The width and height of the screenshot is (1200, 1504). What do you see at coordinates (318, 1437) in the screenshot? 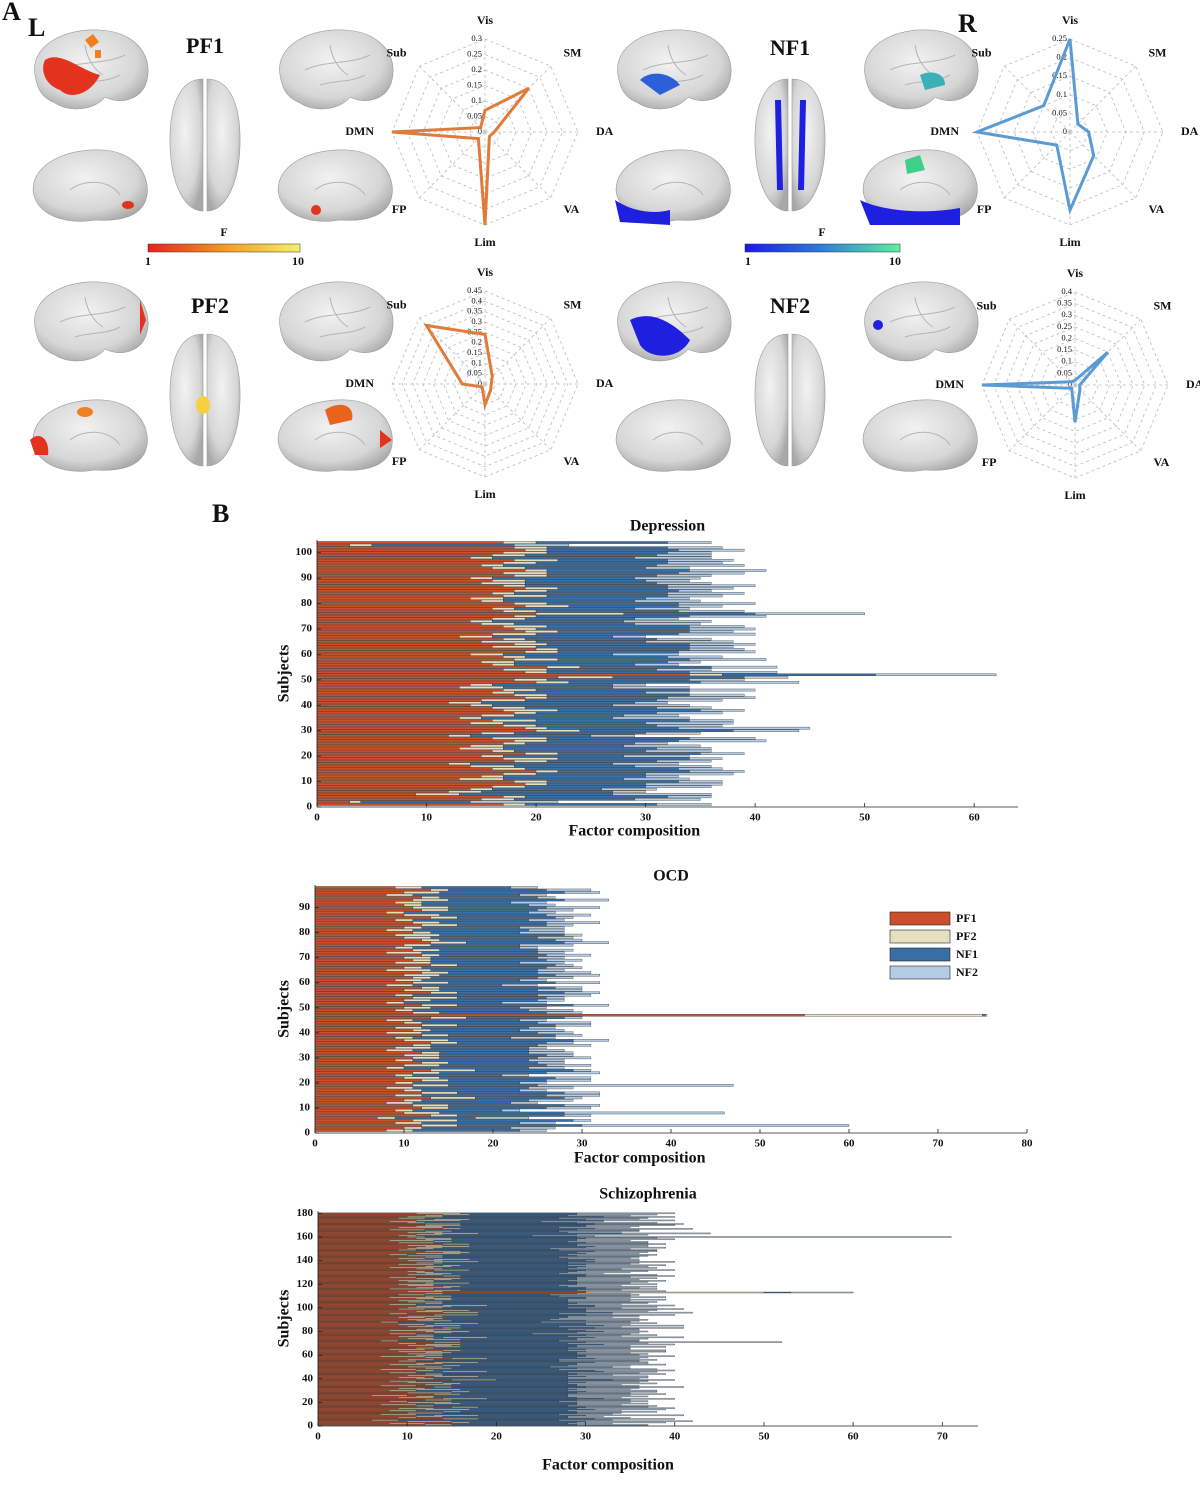
I see `x-tick-label: 0` at bounding box center [318, 1437].